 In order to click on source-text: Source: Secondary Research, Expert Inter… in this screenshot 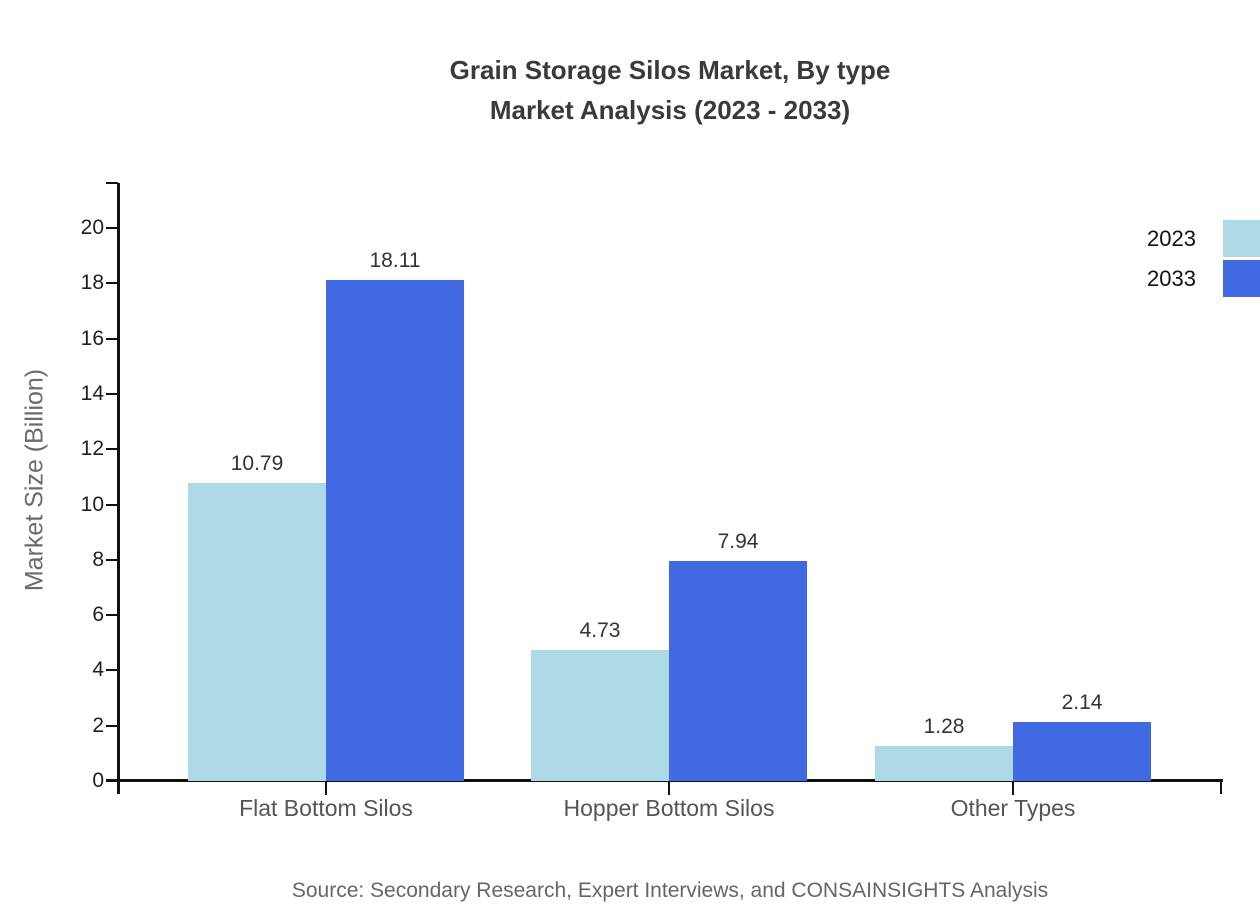, I will do `click(670, 890)`.